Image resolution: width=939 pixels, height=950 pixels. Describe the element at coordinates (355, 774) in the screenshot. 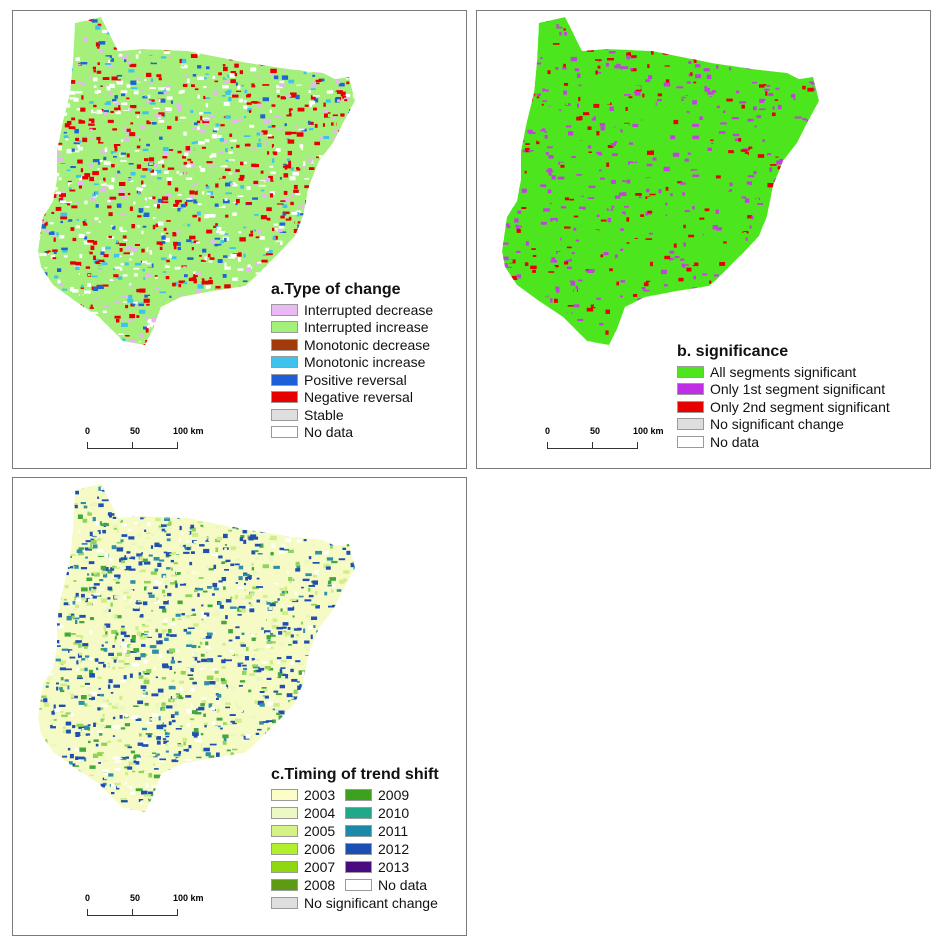

I see `legend-title: c.Timing of trend shift` at that location.